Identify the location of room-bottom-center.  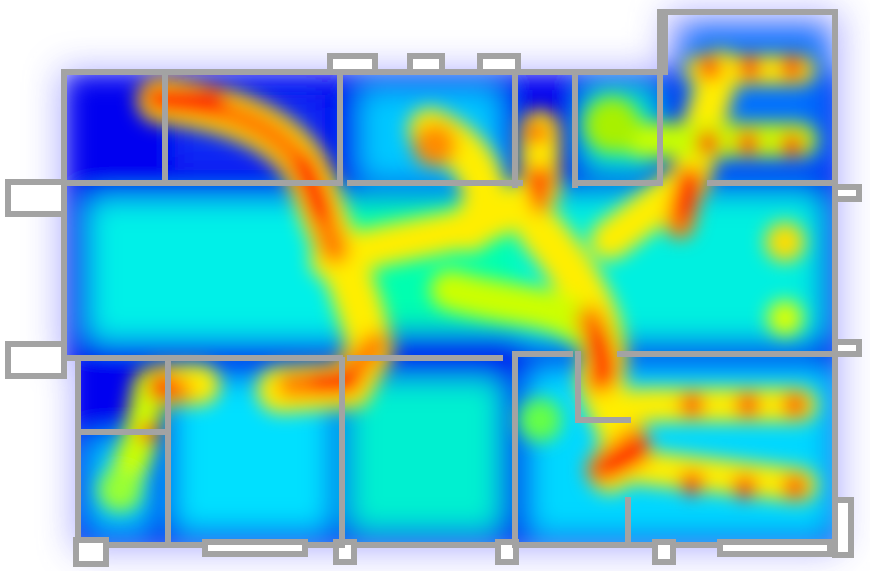
(425, 455).